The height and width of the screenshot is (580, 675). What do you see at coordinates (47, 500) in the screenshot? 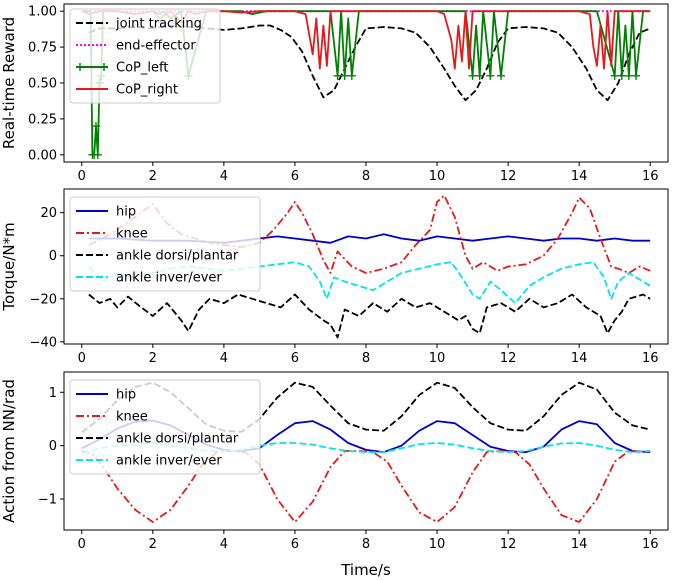
I see `y-tick-label: −1` at bounding box center [47, 500].